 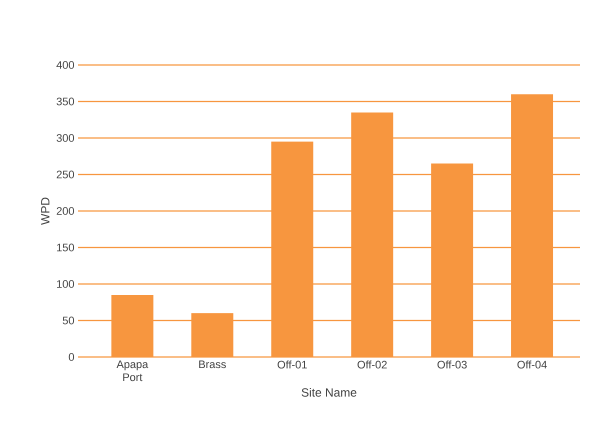 What do you see at coordinates (45, 211) in the screenshot?
I see `y-axis-title: WPD` at bounding box center [45, 211].